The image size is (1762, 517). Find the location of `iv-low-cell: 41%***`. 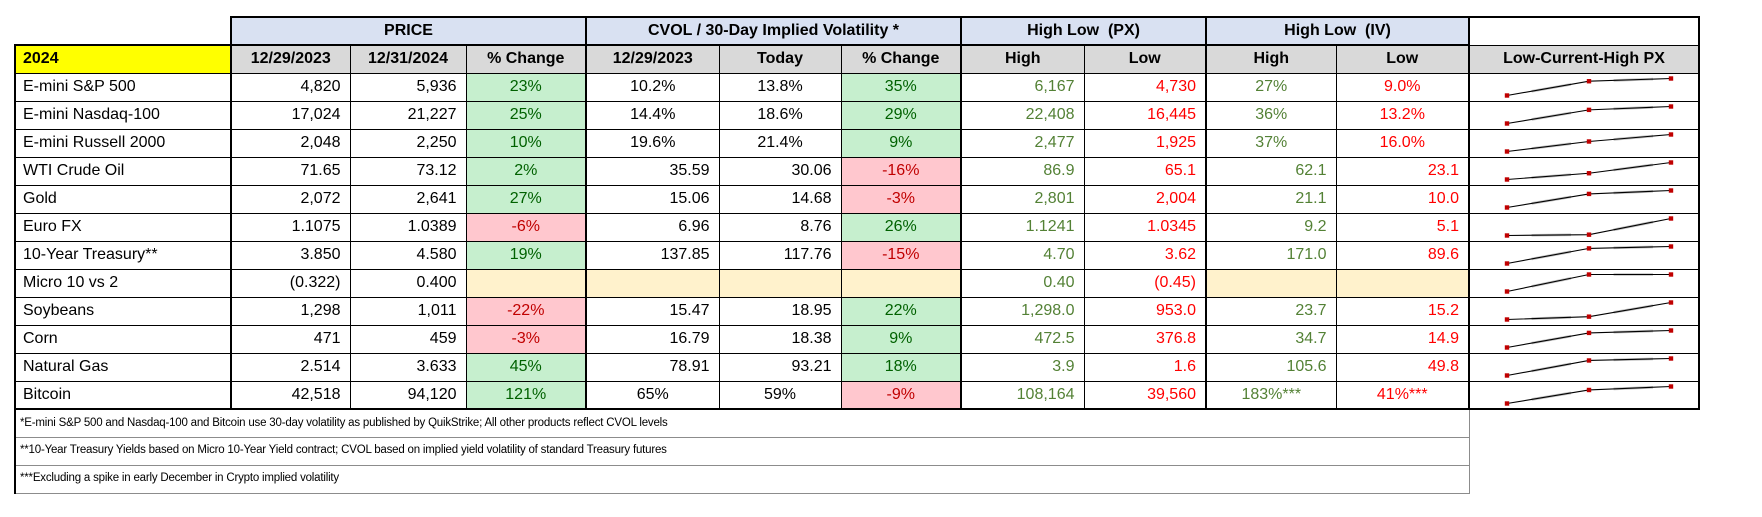

iv-low-cell: 41%*** is located at coordinates (1402, 395).